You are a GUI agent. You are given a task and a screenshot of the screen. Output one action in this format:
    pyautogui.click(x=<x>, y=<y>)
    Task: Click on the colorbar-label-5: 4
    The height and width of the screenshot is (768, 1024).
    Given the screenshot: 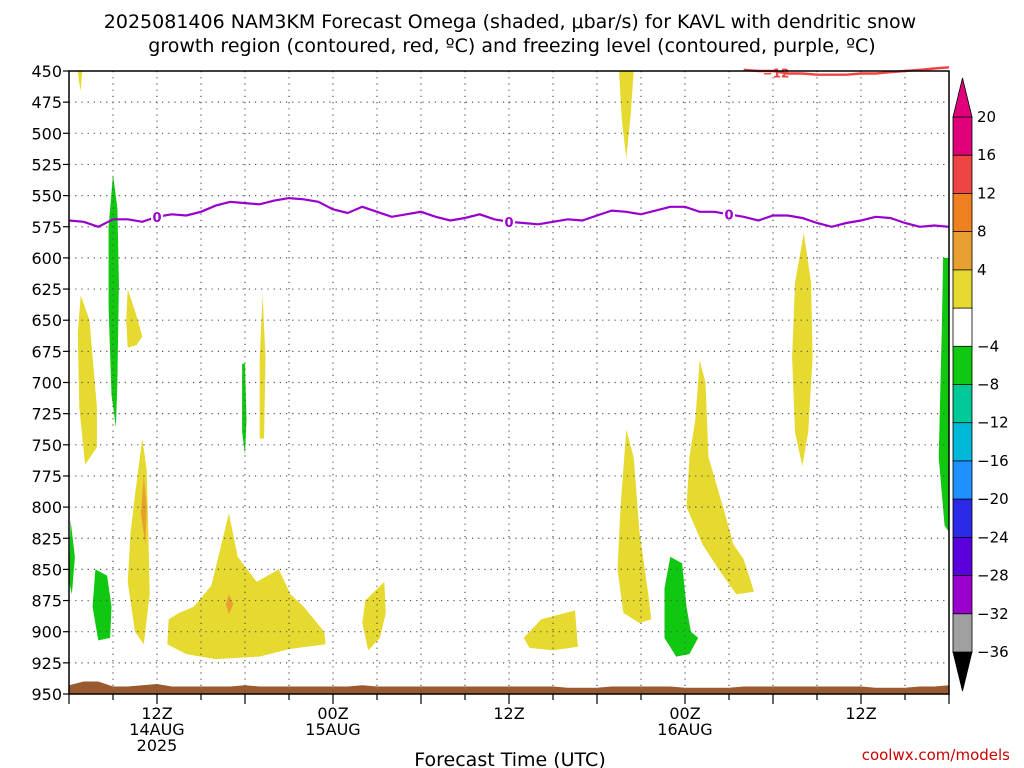 What is the action you would take?
    pyautogui.click(x=982, y=270)
    